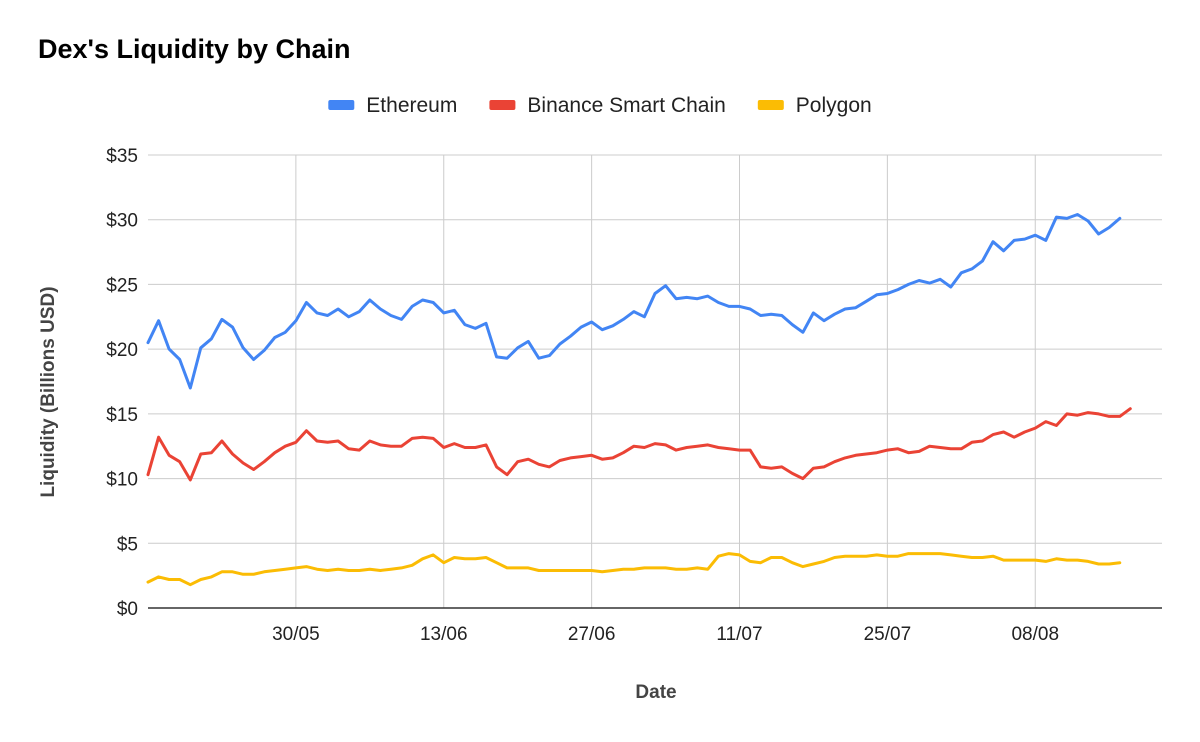 The height and width of the screenshot is (742, 1200). I want to click on y-axis-title: Liquidity (Billions USD), so click(48, 391).